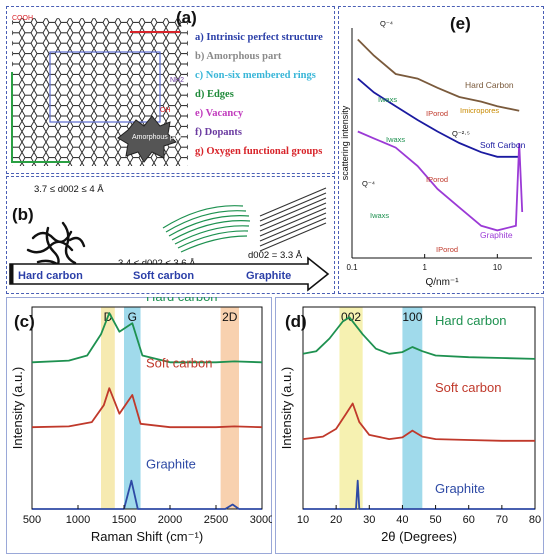 The height and width of the screenshot is (560, 550). Describe the element at coordinates (460, 23) in the screenshot. I see `panel-e-label: (e)` at that location.